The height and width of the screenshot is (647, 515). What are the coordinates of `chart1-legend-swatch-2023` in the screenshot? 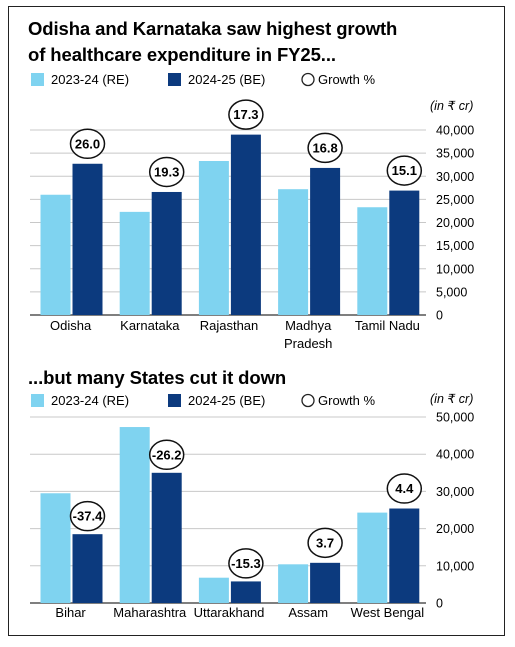 It's located at (37, 79).